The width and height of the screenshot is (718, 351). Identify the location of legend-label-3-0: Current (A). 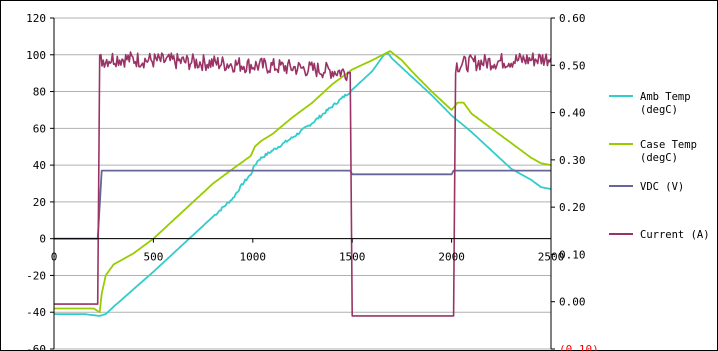
(675, 235).